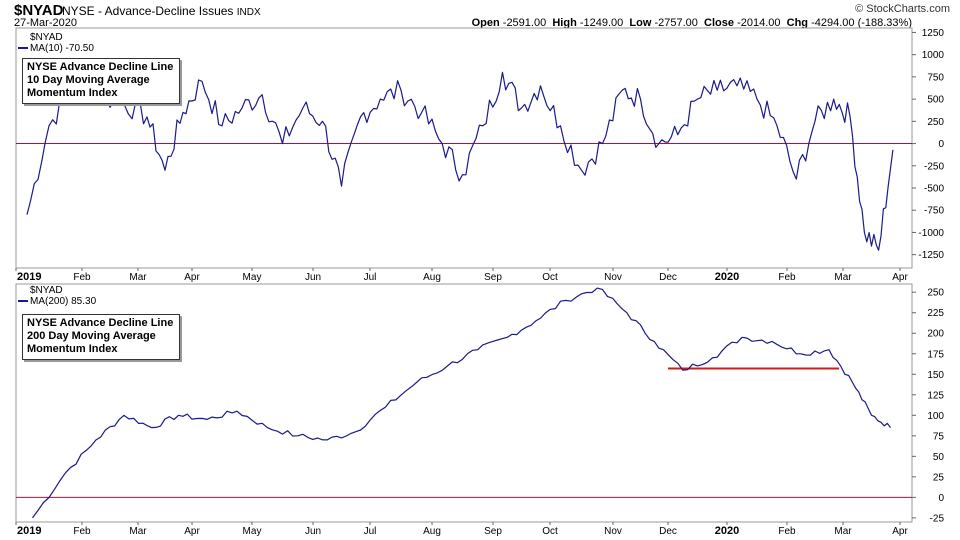  What do you see at coordinates (939, 477) in the screenshot?
I see `y-tick-label: 25` at bounding box center [939, 477].